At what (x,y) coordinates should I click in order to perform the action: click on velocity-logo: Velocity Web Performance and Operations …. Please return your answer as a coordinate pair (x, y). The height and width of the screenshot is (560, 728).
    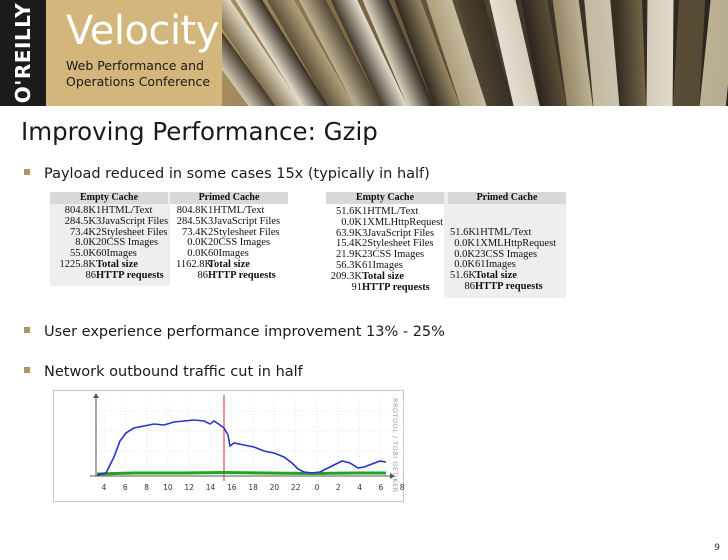
    Looking at the image, I should click on (134, 53).